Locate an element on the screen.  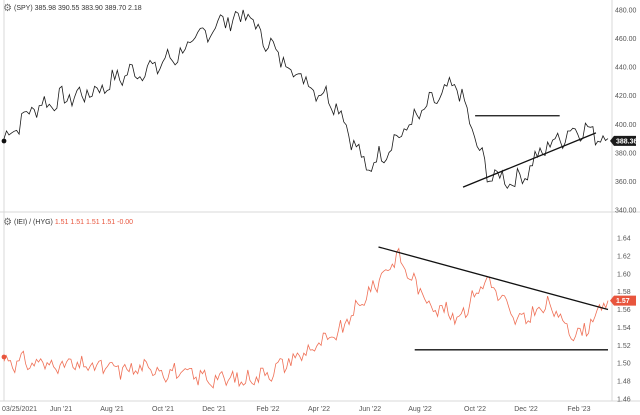
x-tick-label: Aug '22 is located at coordinates (420, 409).